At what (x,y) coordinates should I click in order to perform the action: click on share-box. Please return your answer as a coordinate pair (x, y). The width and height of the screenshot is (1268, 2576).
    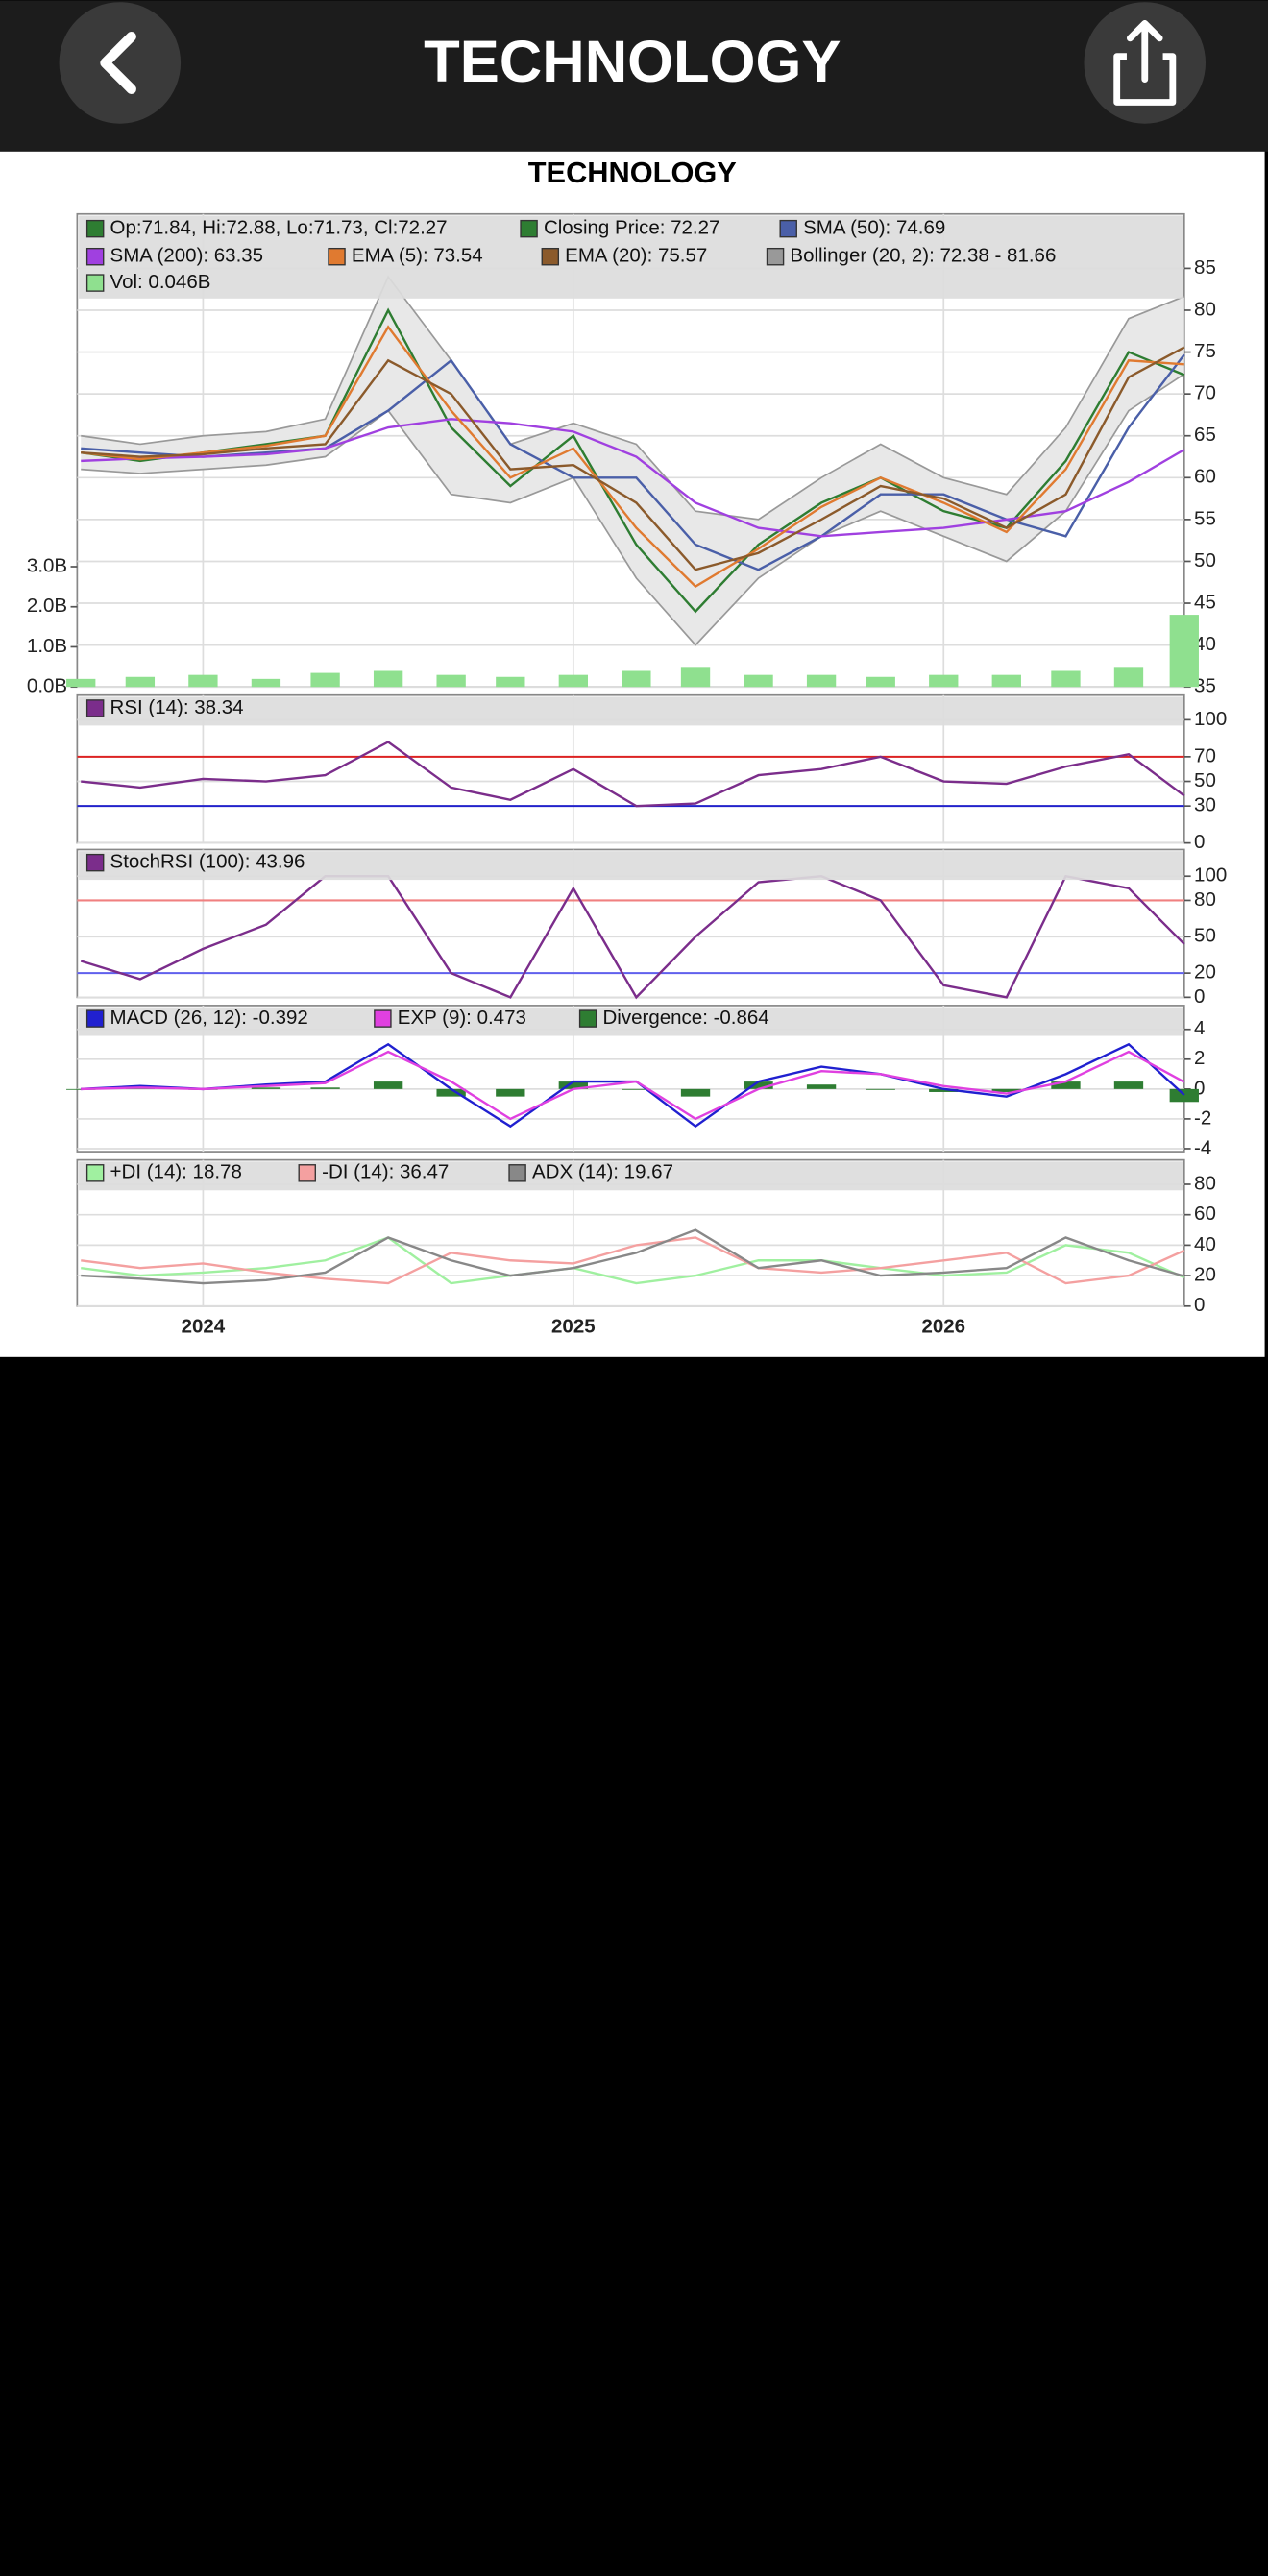
    Looking at the image, I should click on (1145, 79).